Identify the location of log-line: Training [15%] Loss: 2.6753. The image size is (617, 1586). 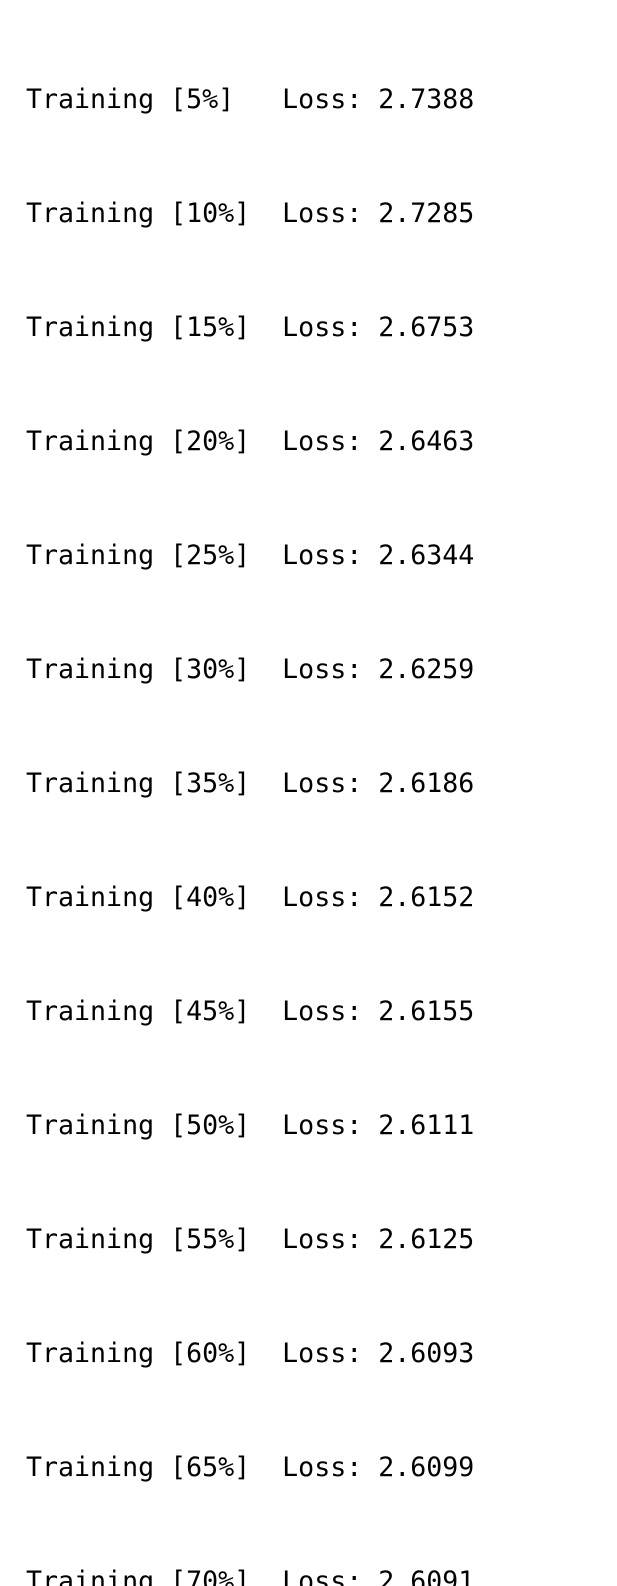
(250, 327).